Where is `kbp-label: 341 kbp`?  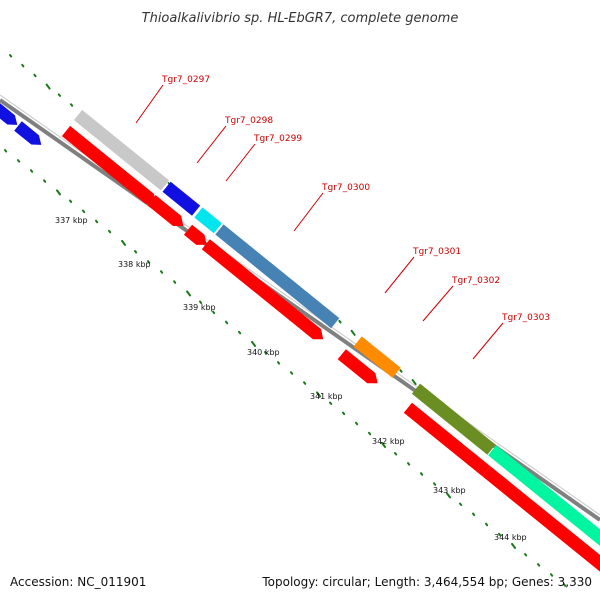
kbp-label: 341 kbp is located at coordinates (326, 396).